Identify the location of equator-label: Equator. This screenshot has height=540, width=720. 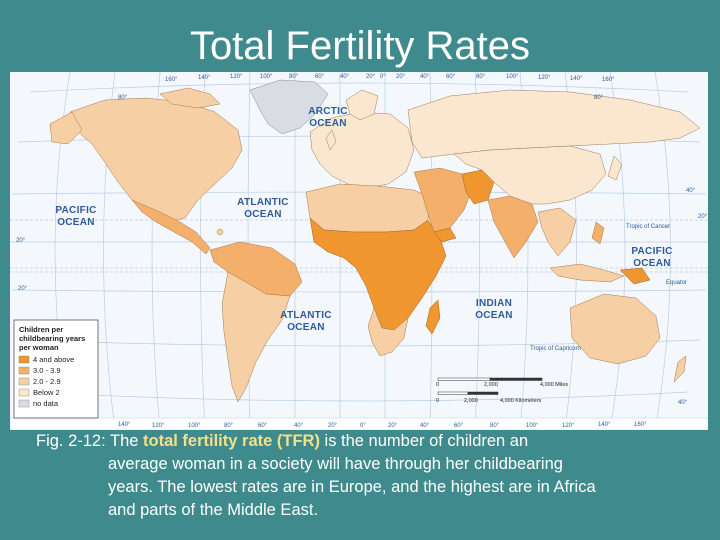
(676, 283).